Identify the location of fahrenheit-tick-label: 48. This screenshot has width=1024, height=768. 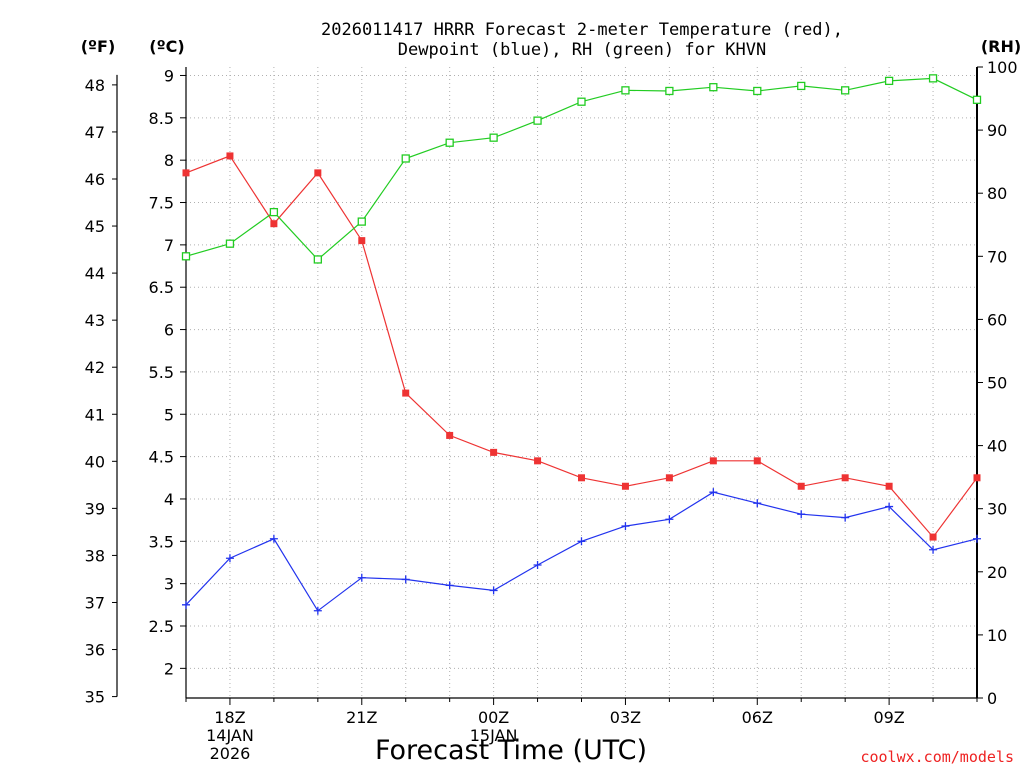
(95, 85).